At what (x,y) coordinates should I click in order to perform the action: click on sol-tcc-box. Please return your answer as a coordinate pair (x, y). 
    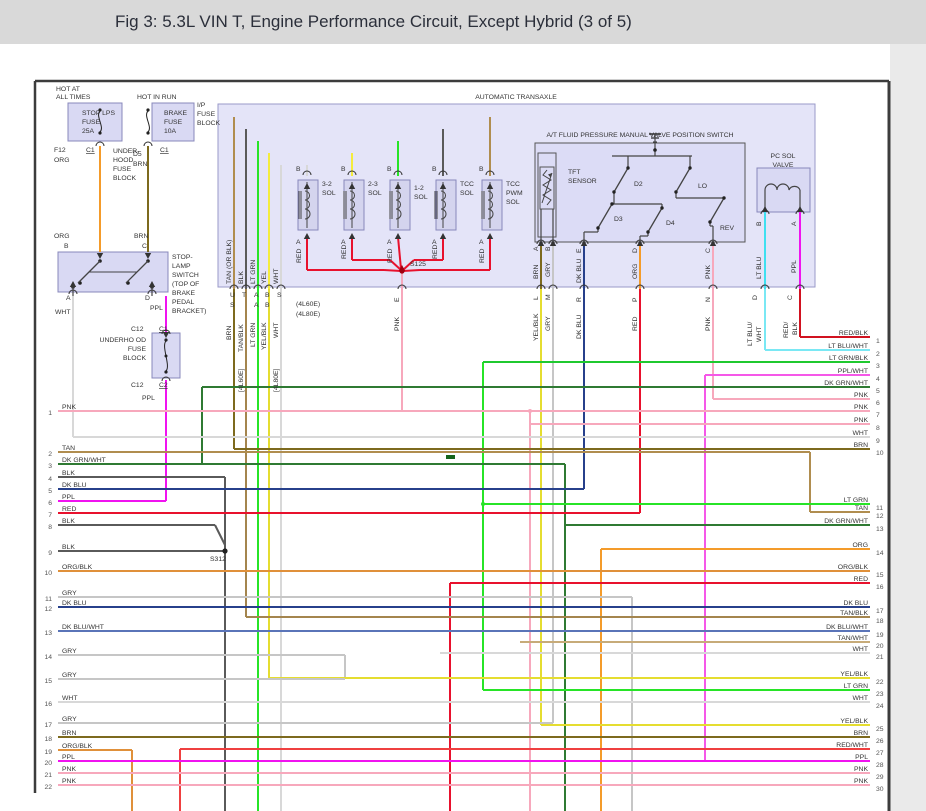
    Looking at the image, I should click on (446, 205).